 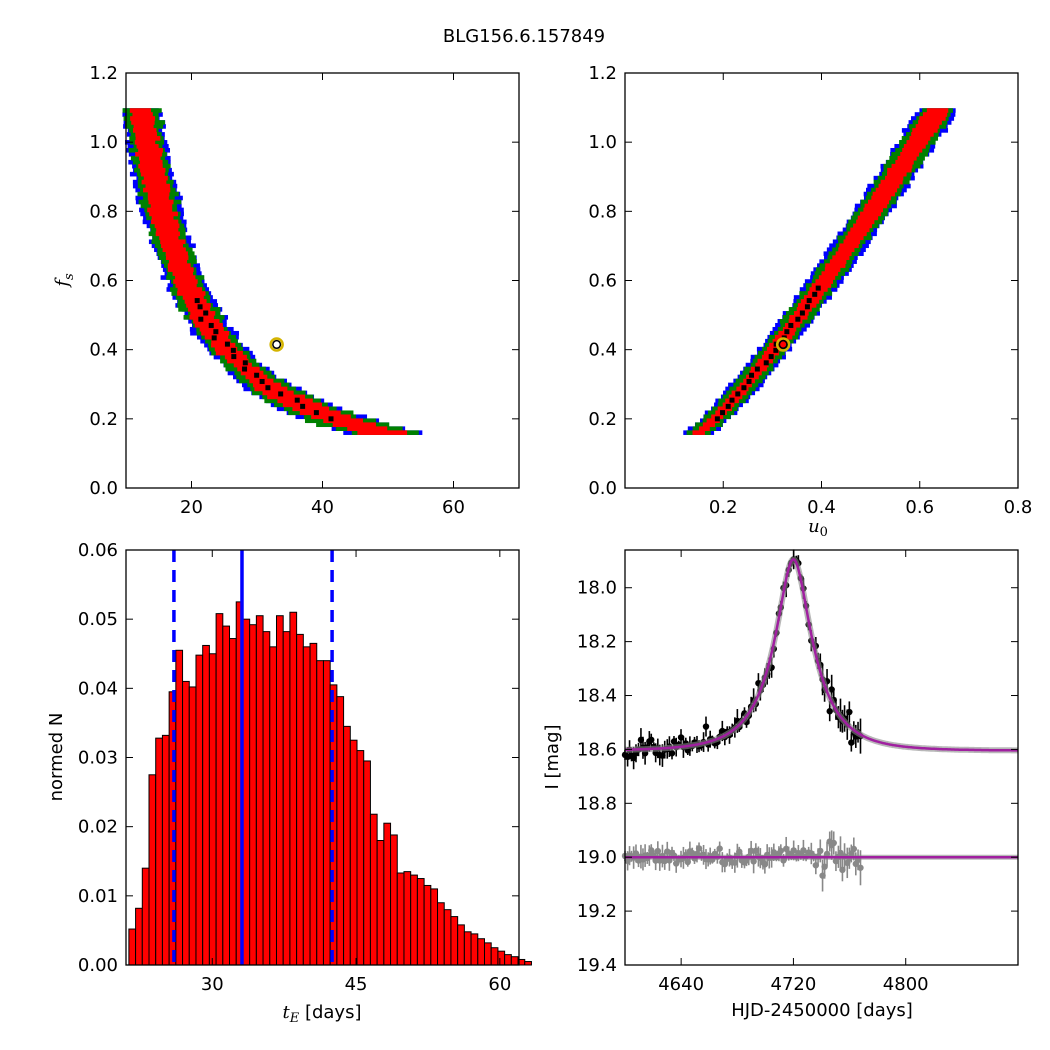 What do you see at coordinates (524, 36) in the screenshot?
I see `figure-title: BLG156.6.157849` at bounding box center [524, 36].